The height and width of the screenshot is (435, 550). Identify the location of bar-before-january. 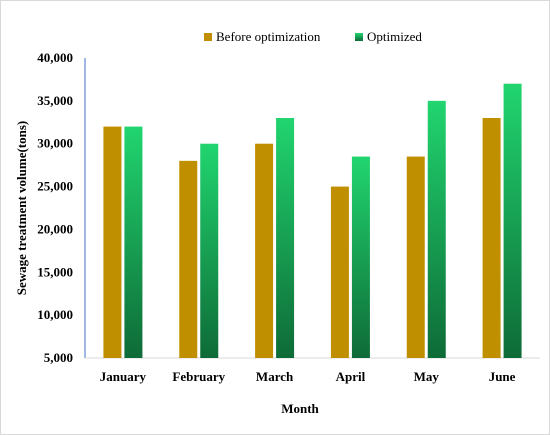
(112, 242).